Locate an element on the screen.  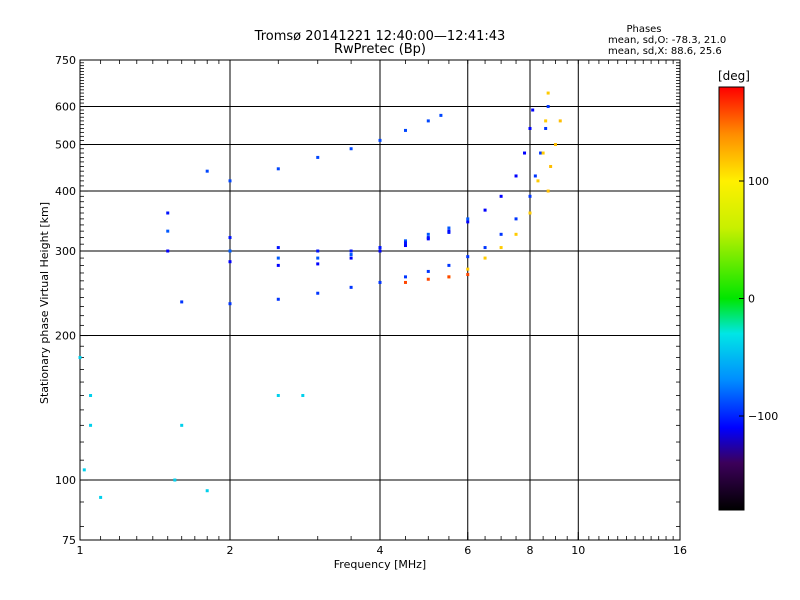
colorbar: 100 0 −100 is located at coordinates (748, 298).